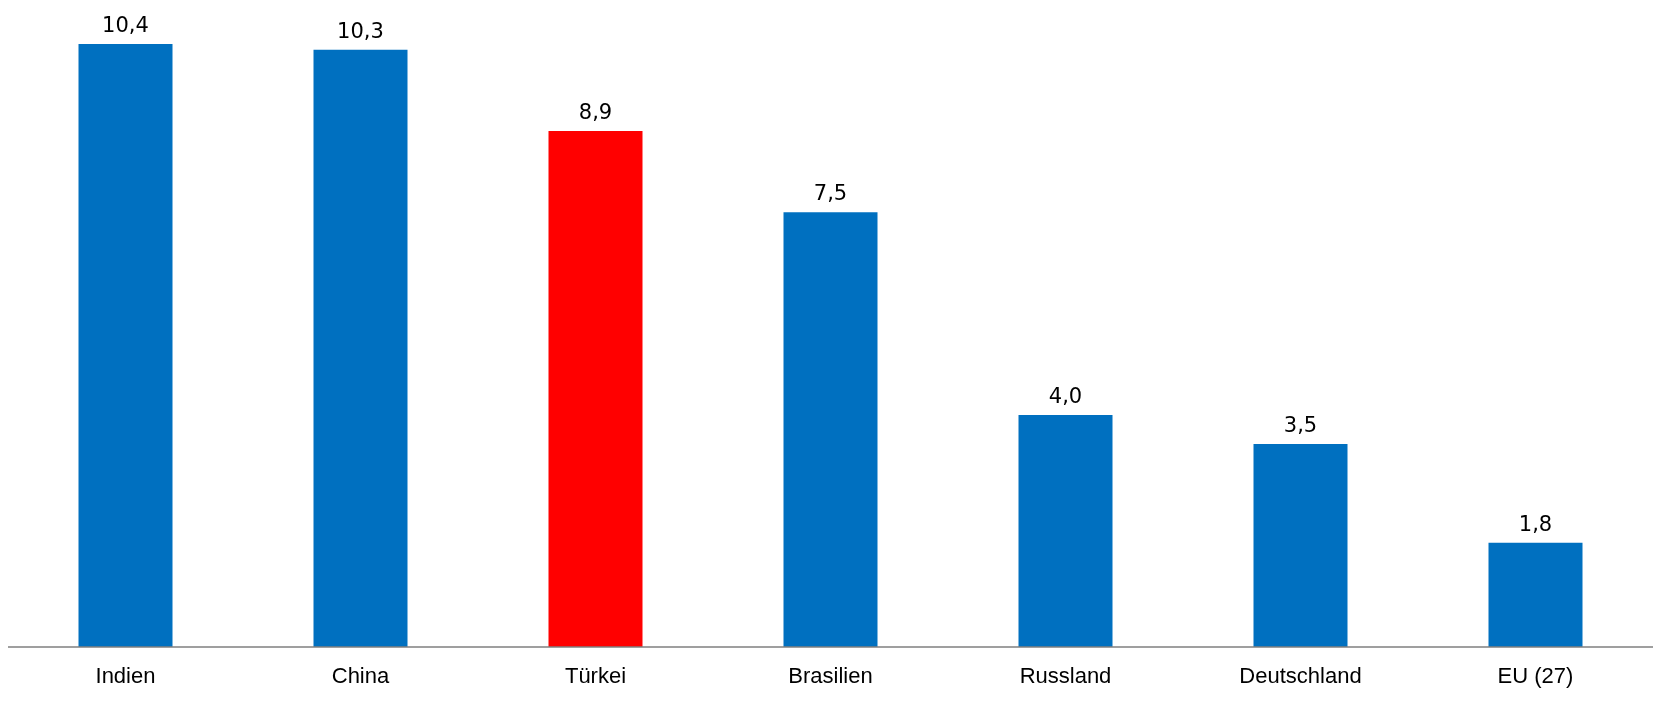 This screenshot has width=1661, height=707. Describe the element at coordinates (830, 193) in the screenshot. I see `data-label: 7,5` at that location.